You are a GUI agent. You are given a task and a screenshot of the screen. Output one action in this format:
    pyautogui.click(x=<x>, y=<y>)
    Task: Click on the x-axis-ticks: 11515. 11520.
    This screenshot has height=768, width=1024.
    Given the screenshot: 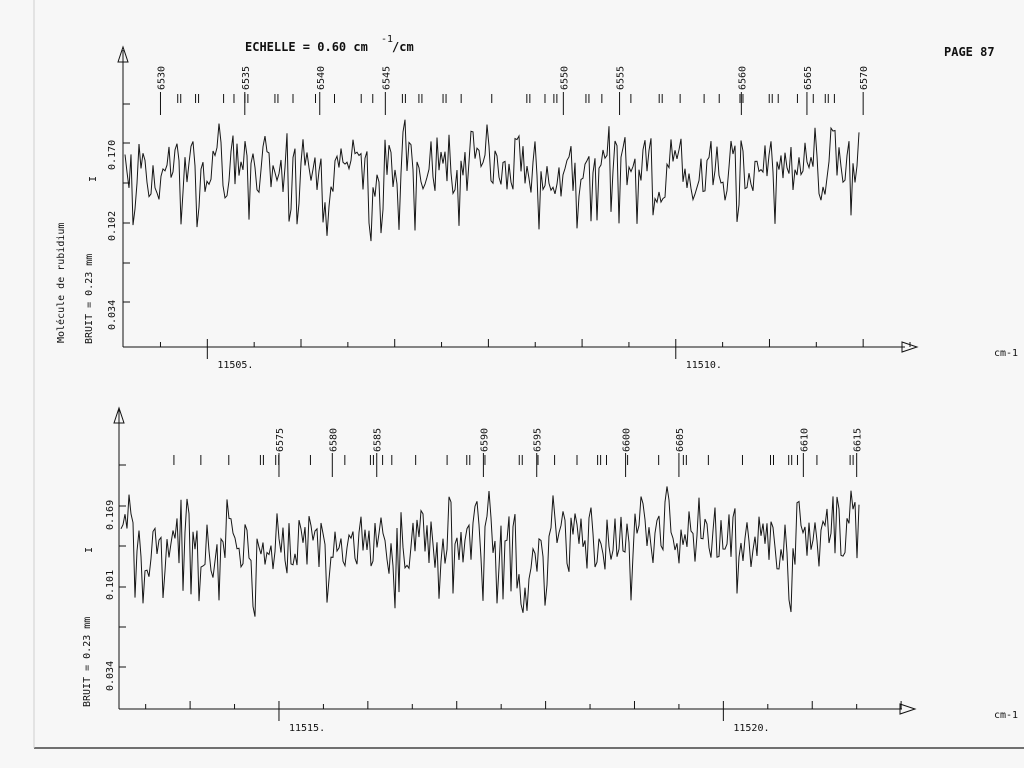 What is the action you would take?
    pyautogui.click(x=523, y=717)
    